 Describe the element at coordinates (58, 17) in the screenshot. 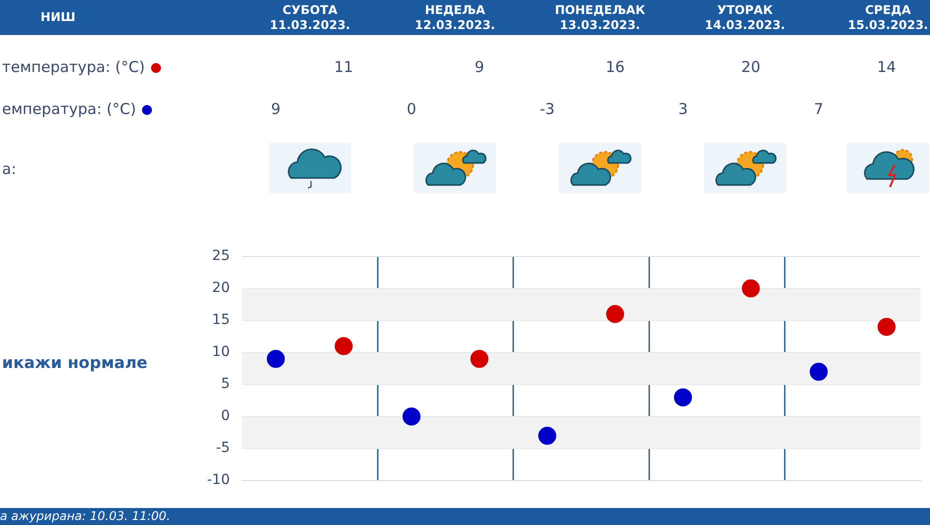

I see `text: НИШ` at that location.